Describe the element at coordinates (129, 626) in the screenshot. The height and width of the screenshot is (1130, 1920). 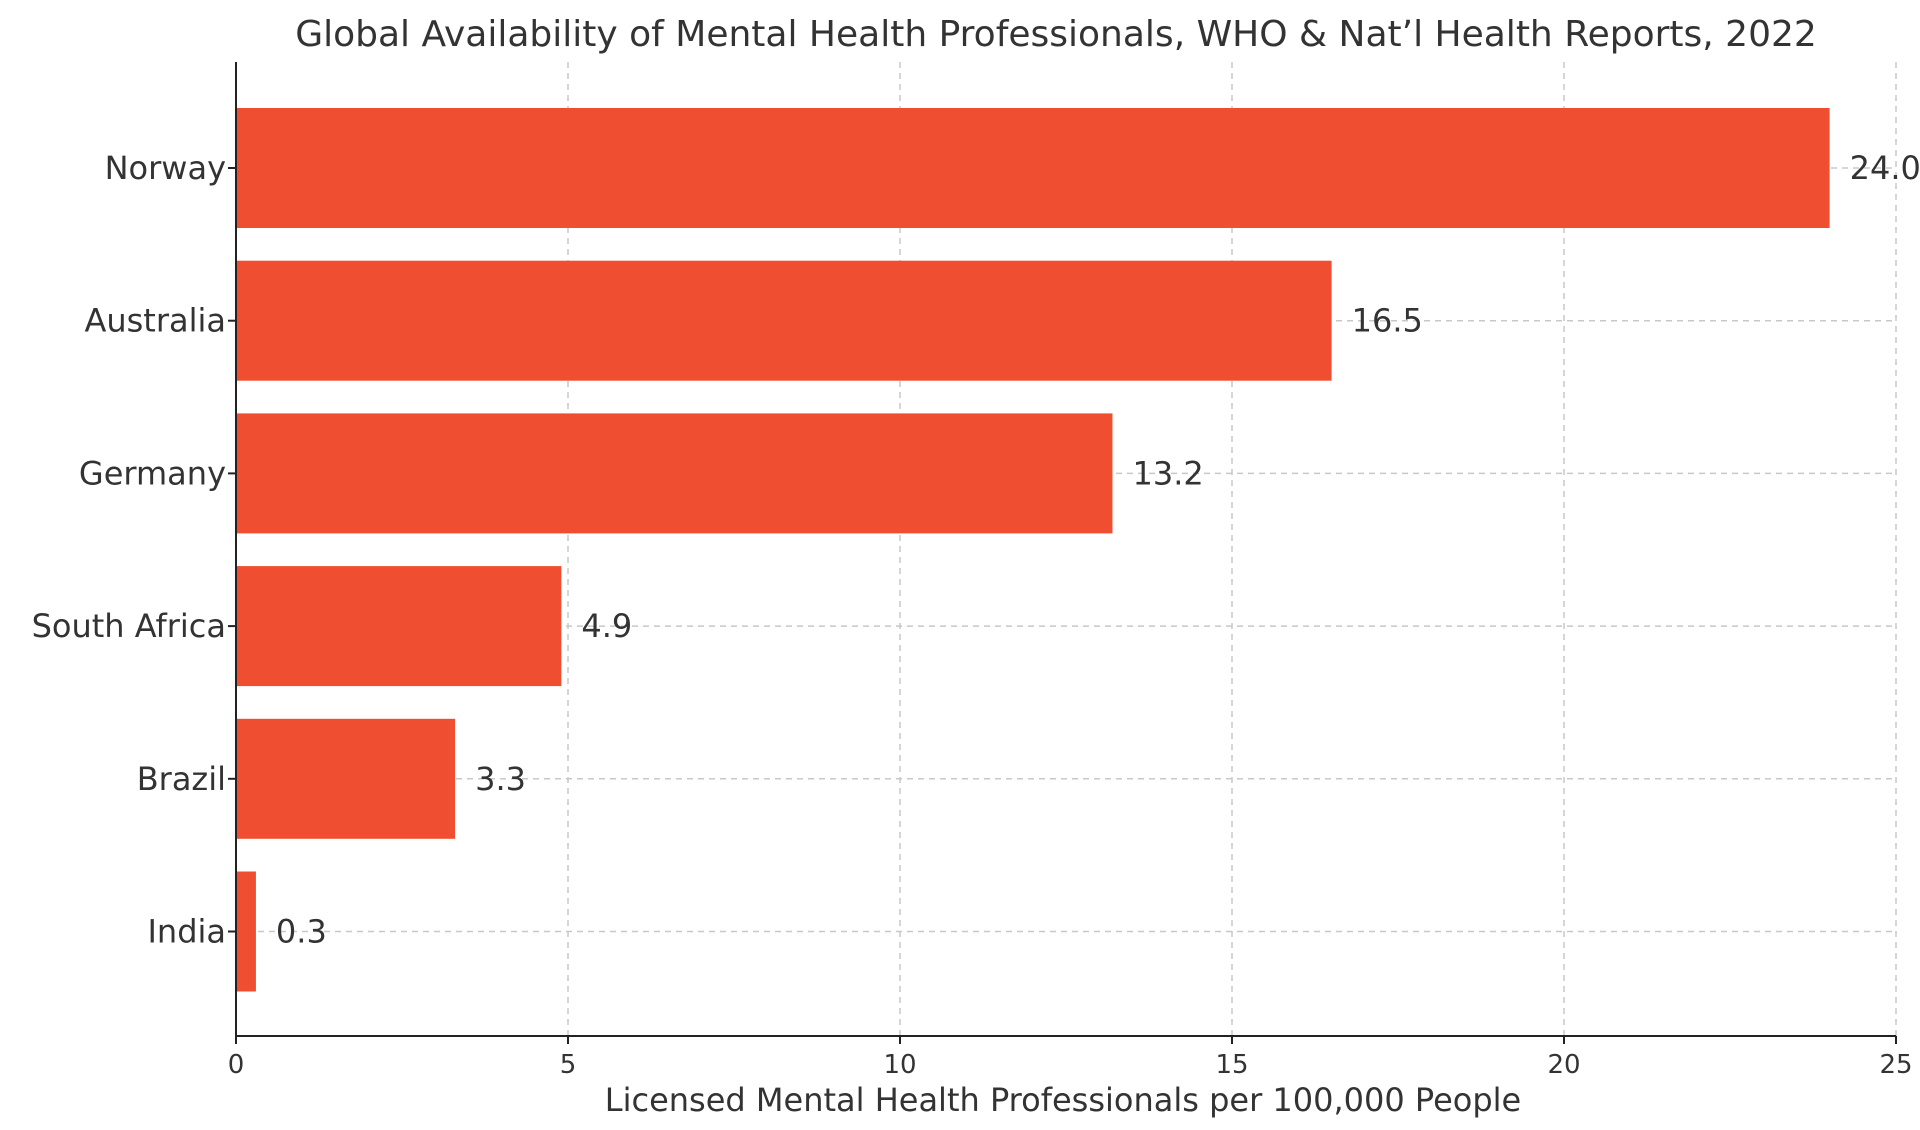
I see `y-tick-label: South Africa` at that location.